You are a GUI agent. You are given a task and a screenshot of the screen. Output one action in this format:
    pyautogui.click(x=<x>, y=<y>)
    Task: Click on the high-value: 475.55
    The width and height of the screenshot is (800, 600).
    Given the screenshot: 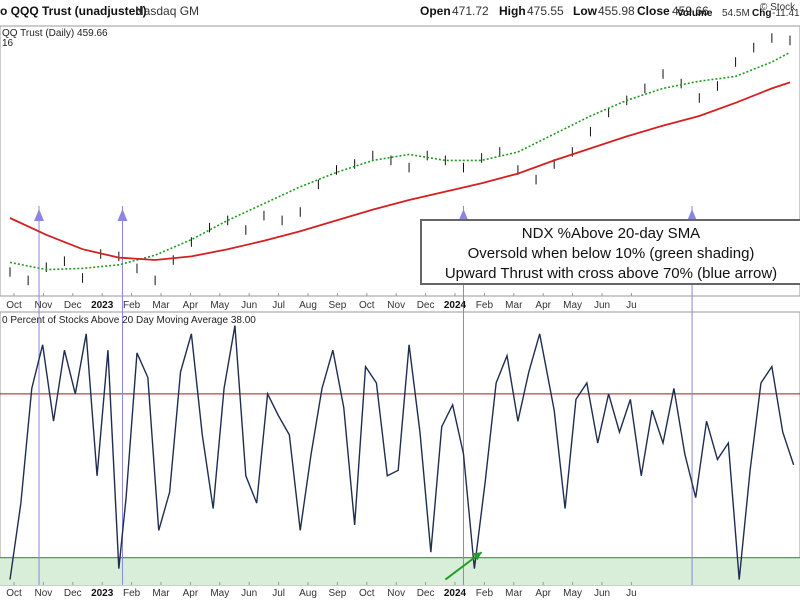 What is the action you would take?
    pyautogui.click(x=545, y=11)
    